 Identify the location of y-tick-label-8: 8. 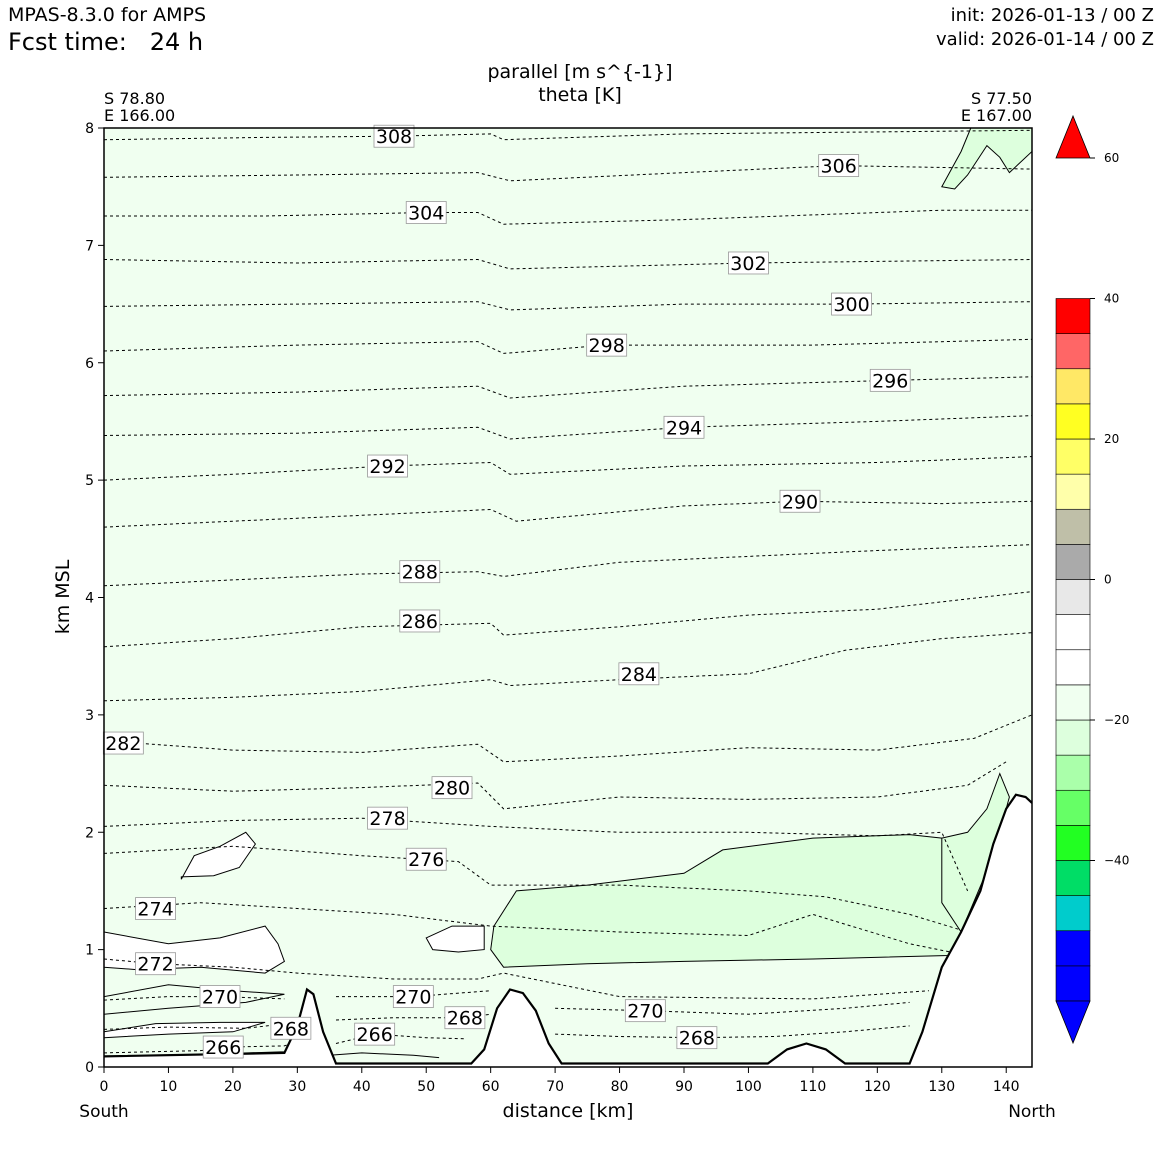
(89, 129).